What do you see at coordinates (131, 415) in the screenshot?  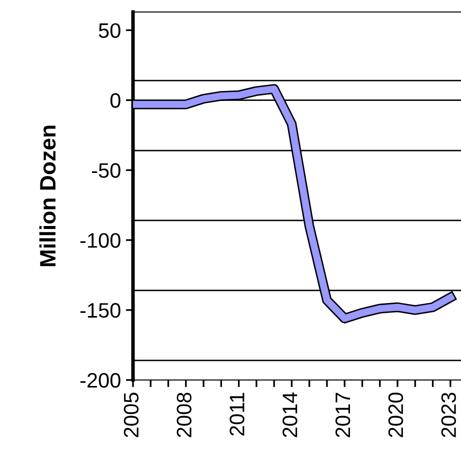 I see `x-tick-label: 2005` at bounding box center [131, 415].